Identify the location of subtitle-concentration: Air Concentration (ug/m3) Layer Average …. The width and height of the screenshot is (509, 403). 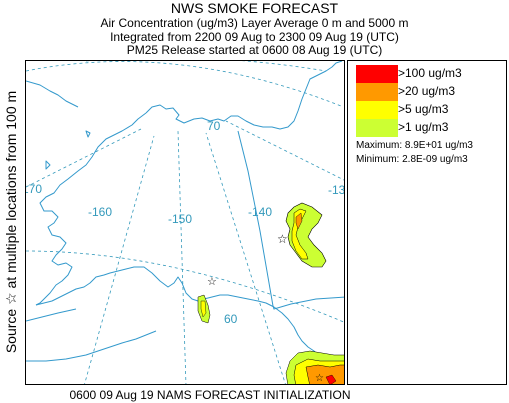
(254, 23).